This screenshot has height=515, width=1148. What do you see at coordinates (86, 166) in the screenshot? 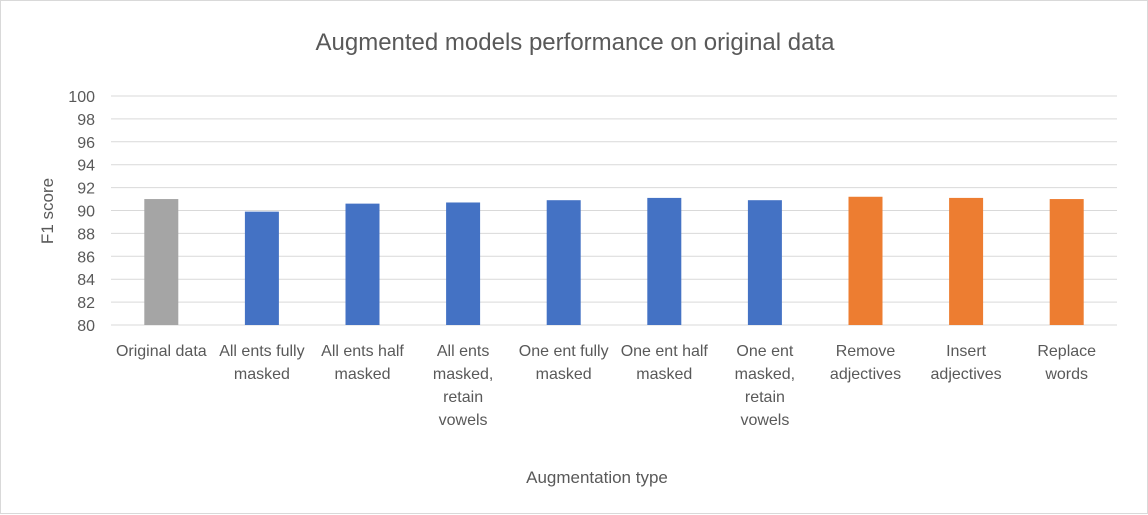
I see `y-tick-label: 94` at bounding box center [86, 166].